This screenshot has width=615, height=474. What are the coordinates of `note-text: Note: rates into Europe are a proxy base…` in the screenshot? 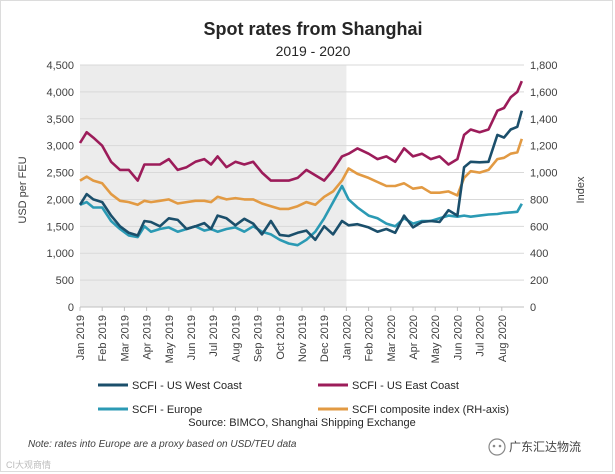 It's located at (162, 444).